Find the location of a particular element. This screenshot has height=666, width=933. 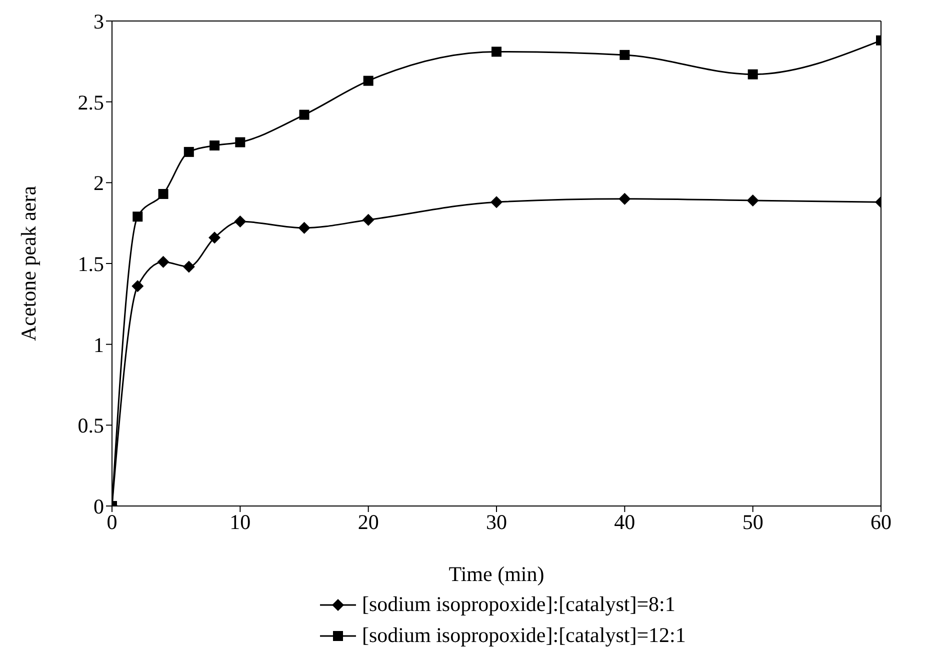

x-tick-label: 20 is located at coordinates (368, 522).